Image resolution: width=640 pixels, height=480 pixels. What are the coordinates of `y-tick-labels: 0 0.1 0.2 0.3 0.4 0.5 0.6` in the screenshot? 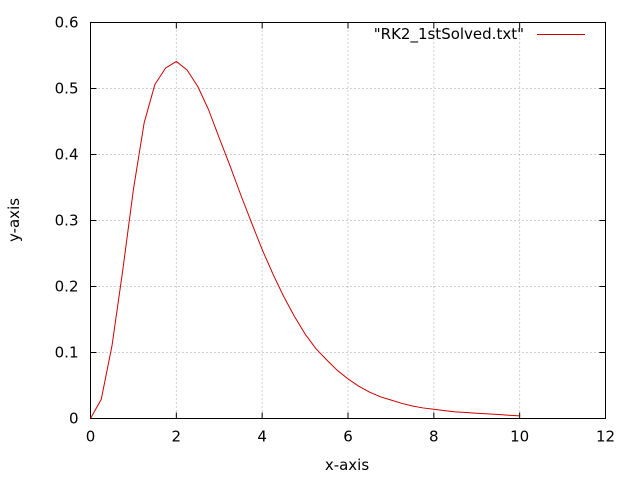 It's located at (67, 221).